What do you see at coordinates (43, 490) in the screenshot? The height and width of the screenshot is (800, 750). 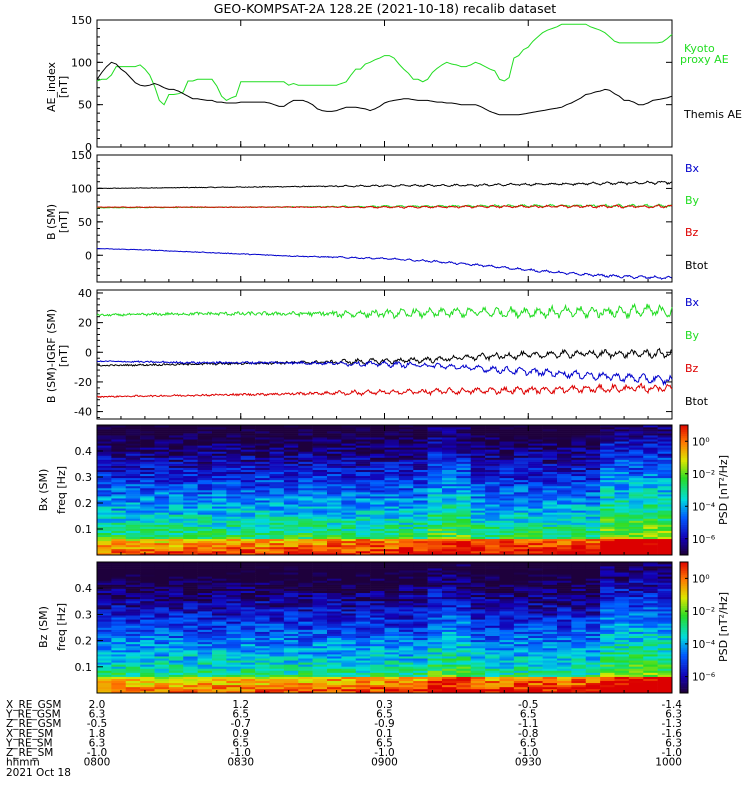 I see `bx-ylabel-1: Bx (SM)` at bounding box center [43, 490].